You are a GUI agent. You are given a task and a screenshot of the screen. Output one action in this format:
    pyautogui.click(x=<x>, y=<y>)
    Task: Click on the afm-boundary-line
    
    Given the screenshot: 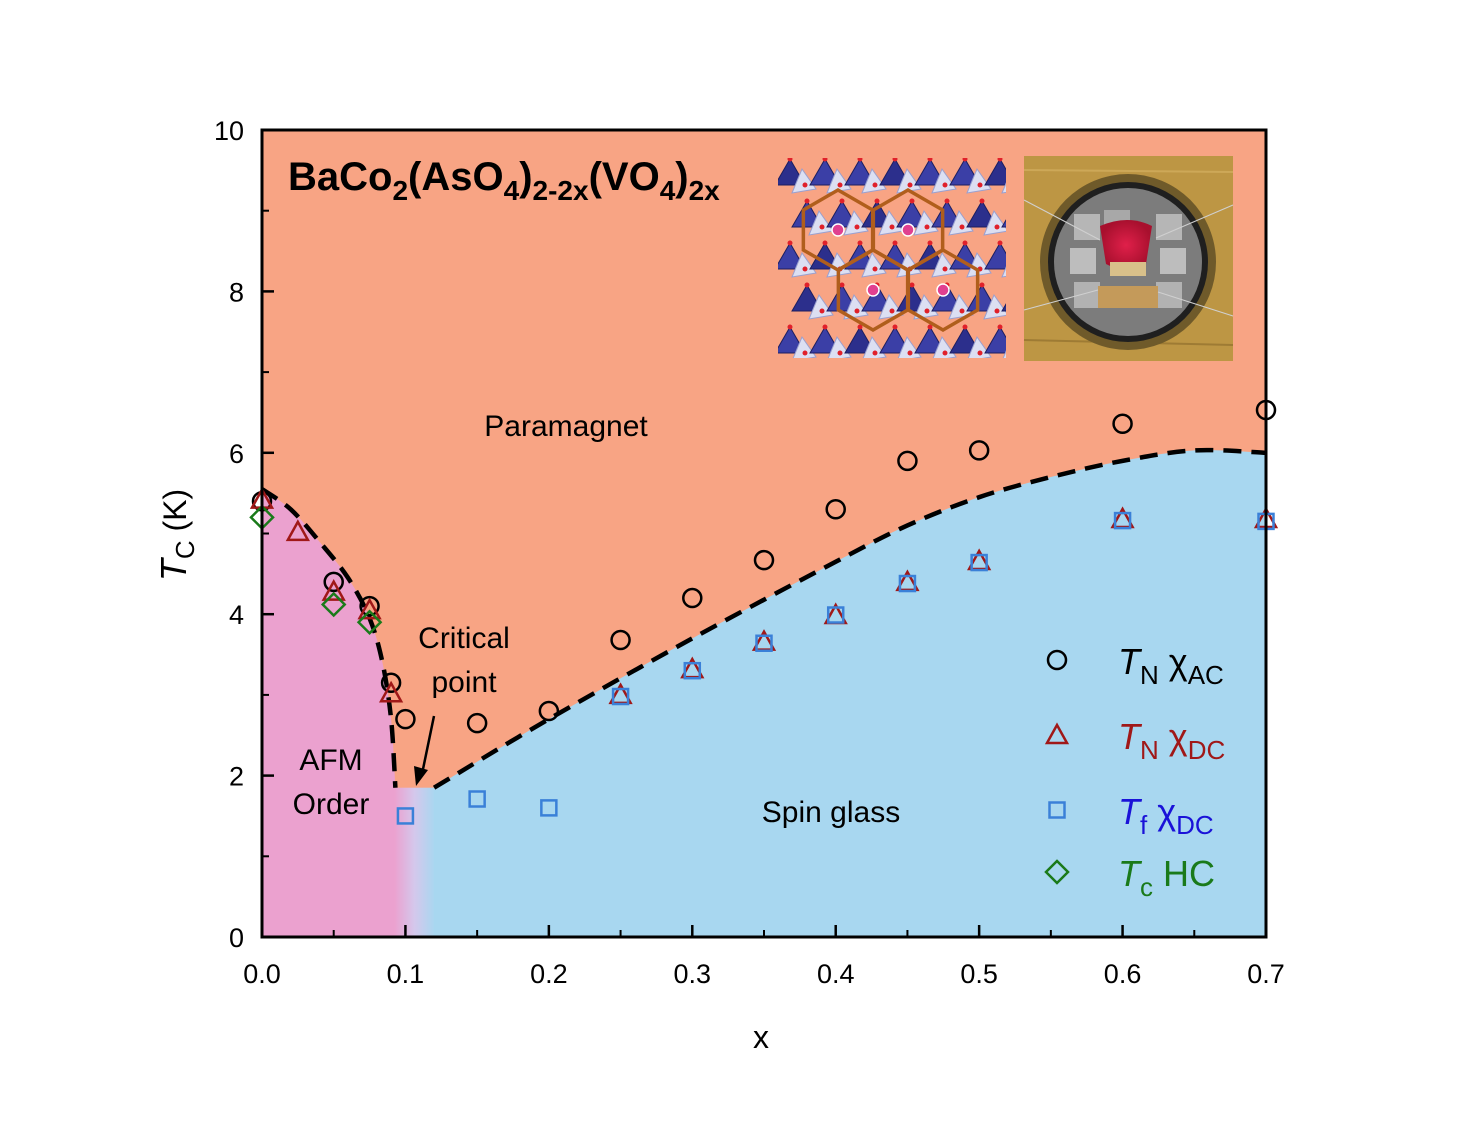 What is the action you would take?
    pyautogui.click(x=329, y=637)
    